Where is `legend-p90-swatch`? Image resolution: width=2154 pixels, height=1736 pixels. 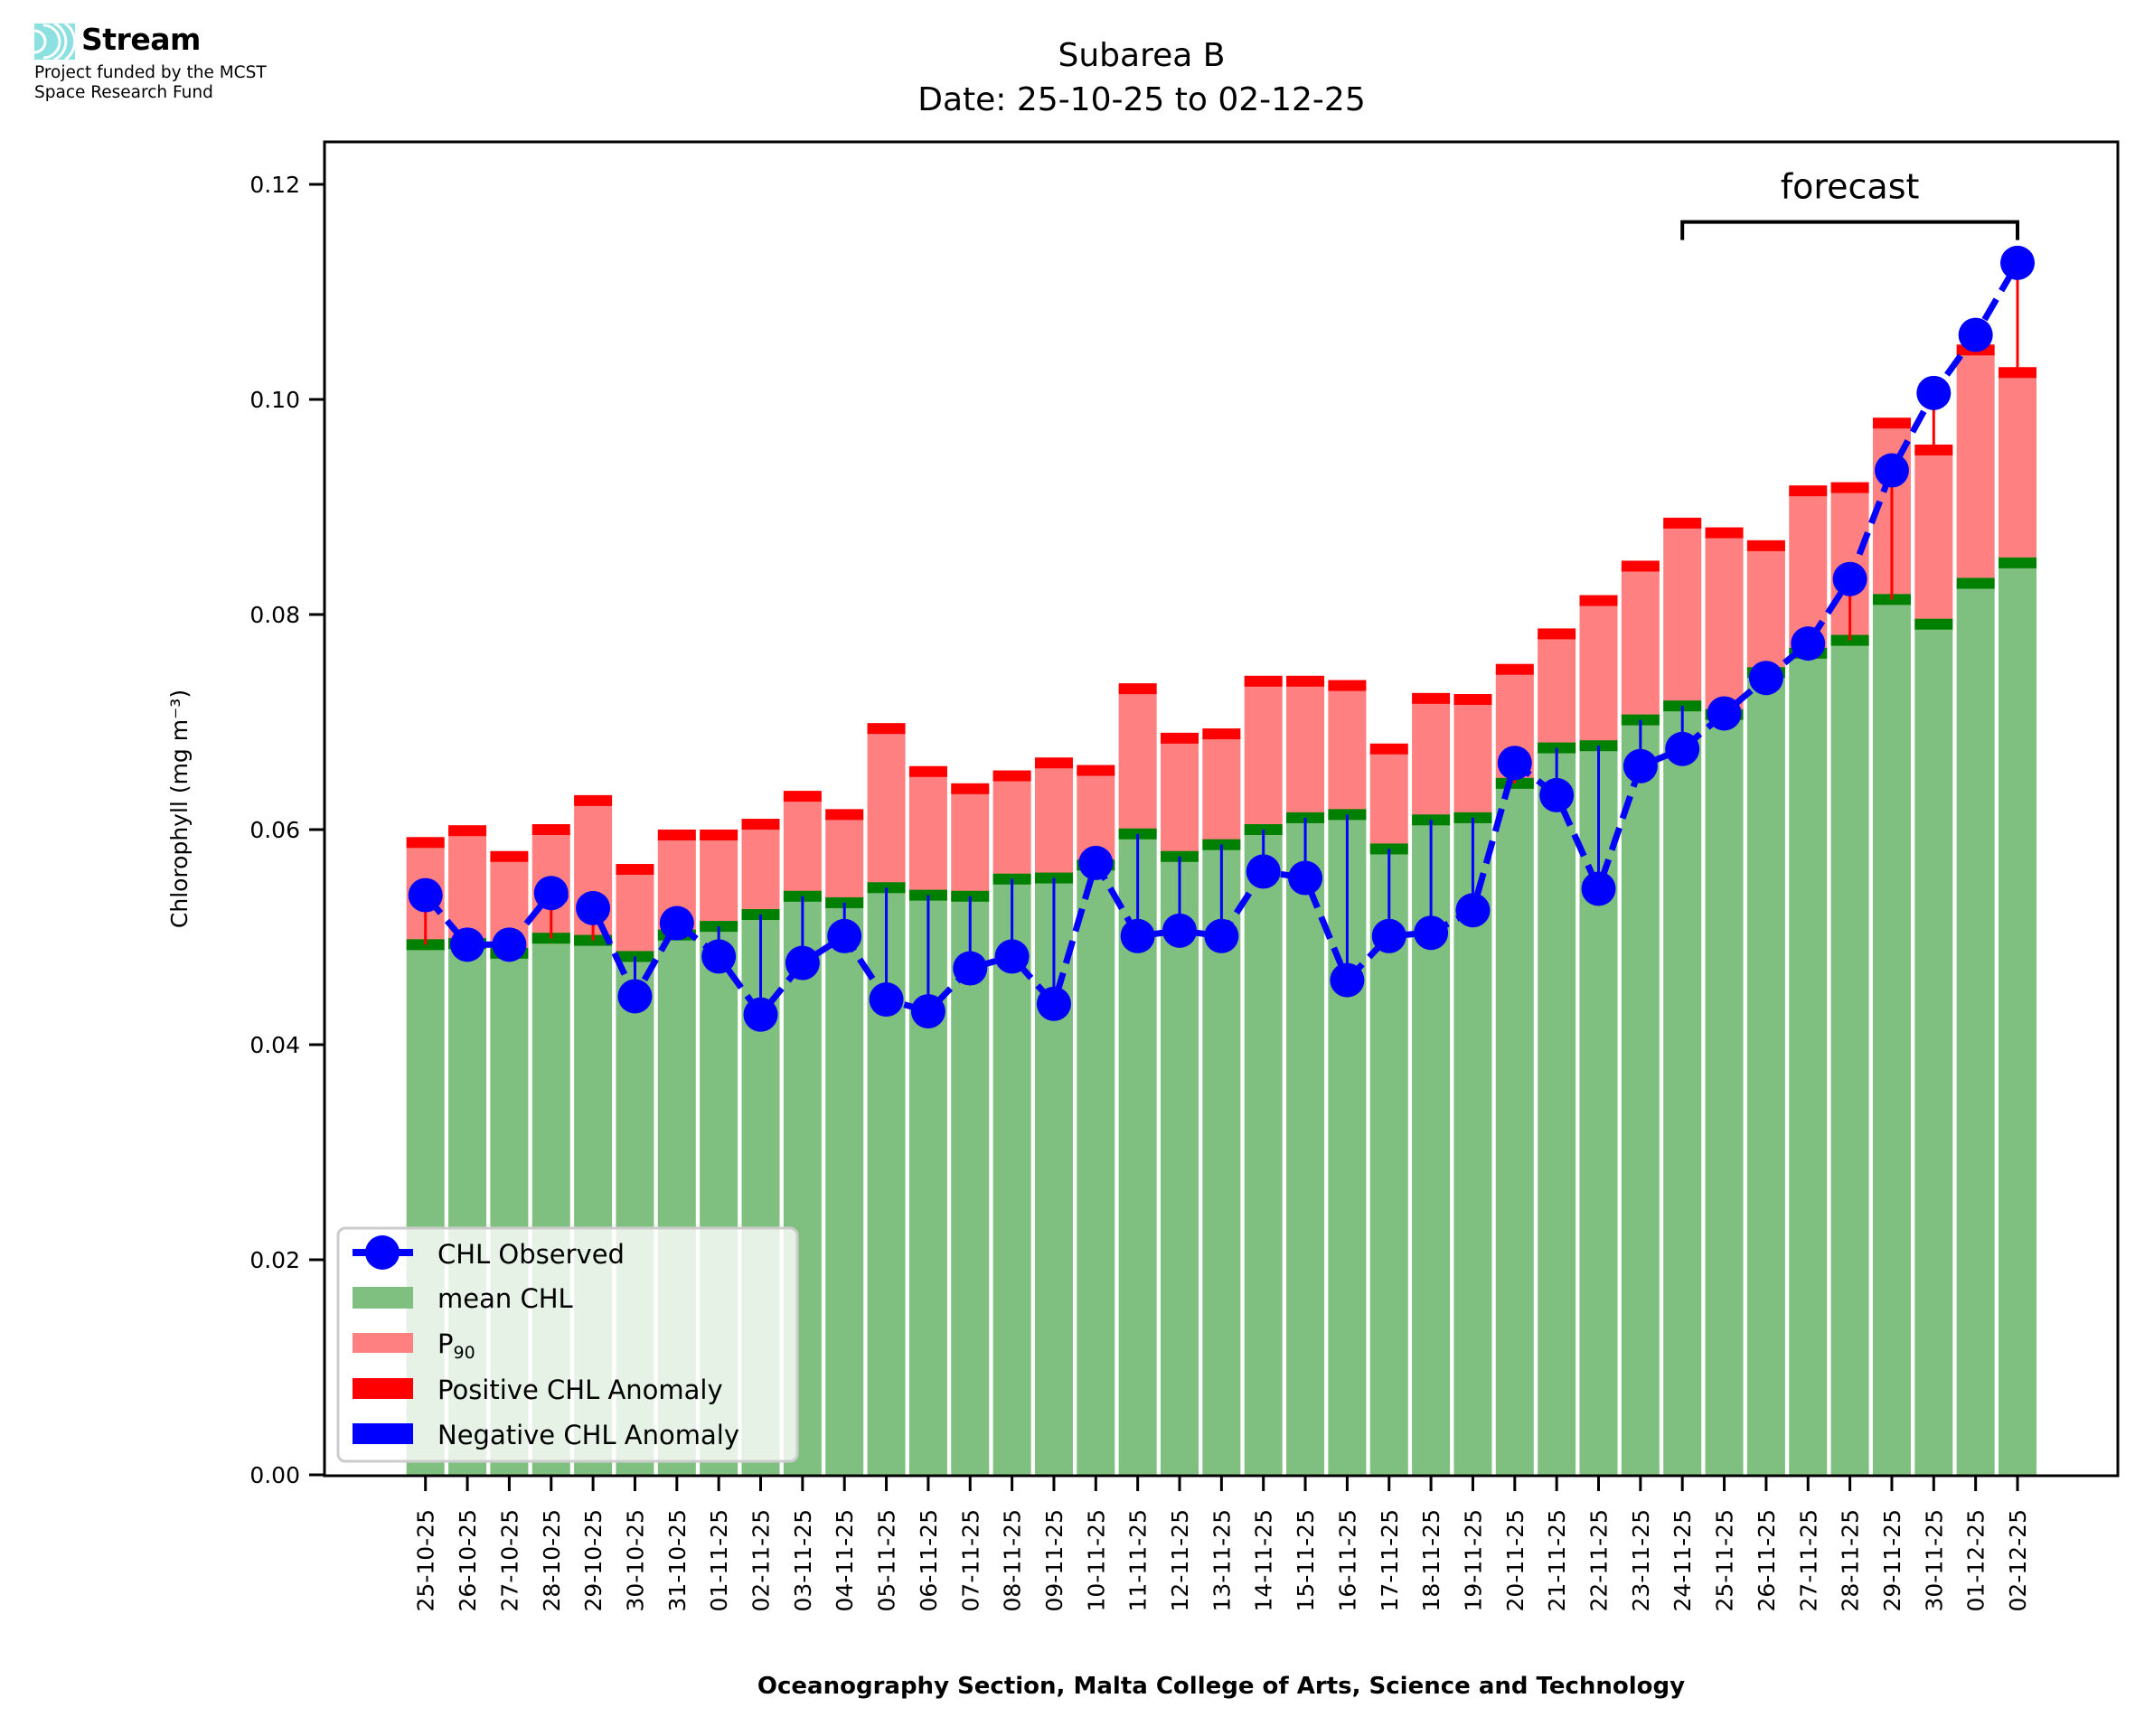 legend-p90-swatch is located at coordinates (383, 1343).